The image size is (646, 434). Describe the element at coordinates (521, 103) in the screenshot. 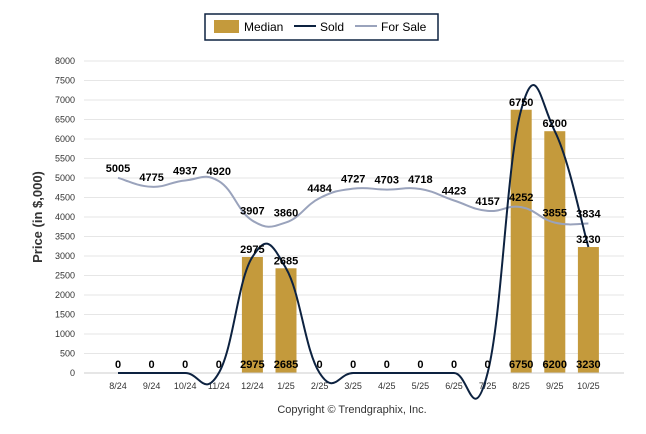

I see `label-sold: 6750` at that location.